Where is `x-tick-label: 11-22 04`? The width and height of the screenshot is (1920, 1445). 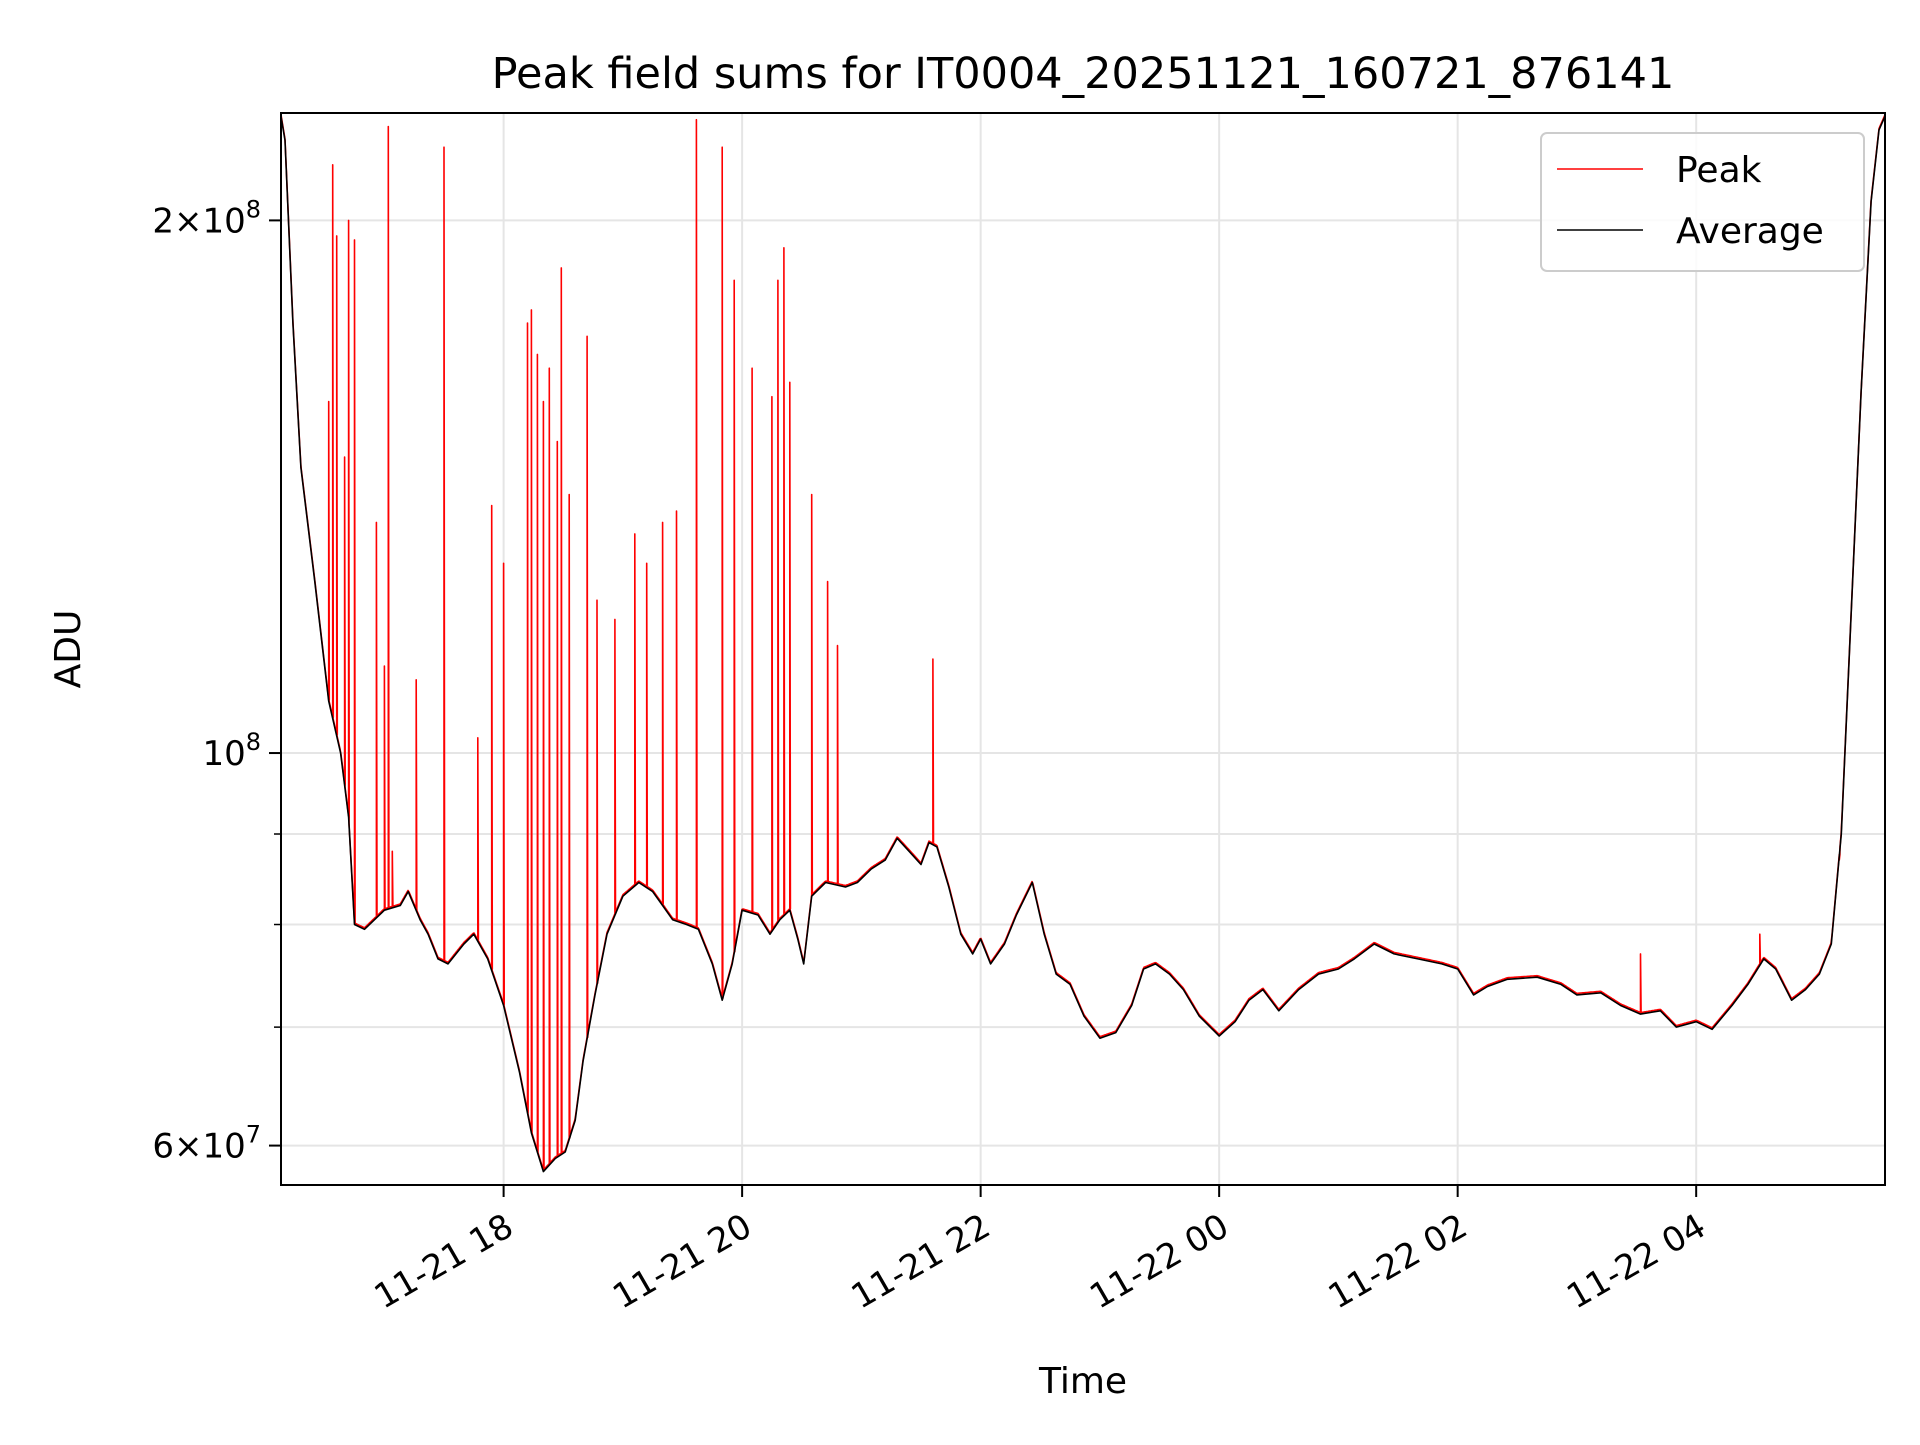
x-tick-label: 11-22 04 is located at coordinates (1636, 1261).